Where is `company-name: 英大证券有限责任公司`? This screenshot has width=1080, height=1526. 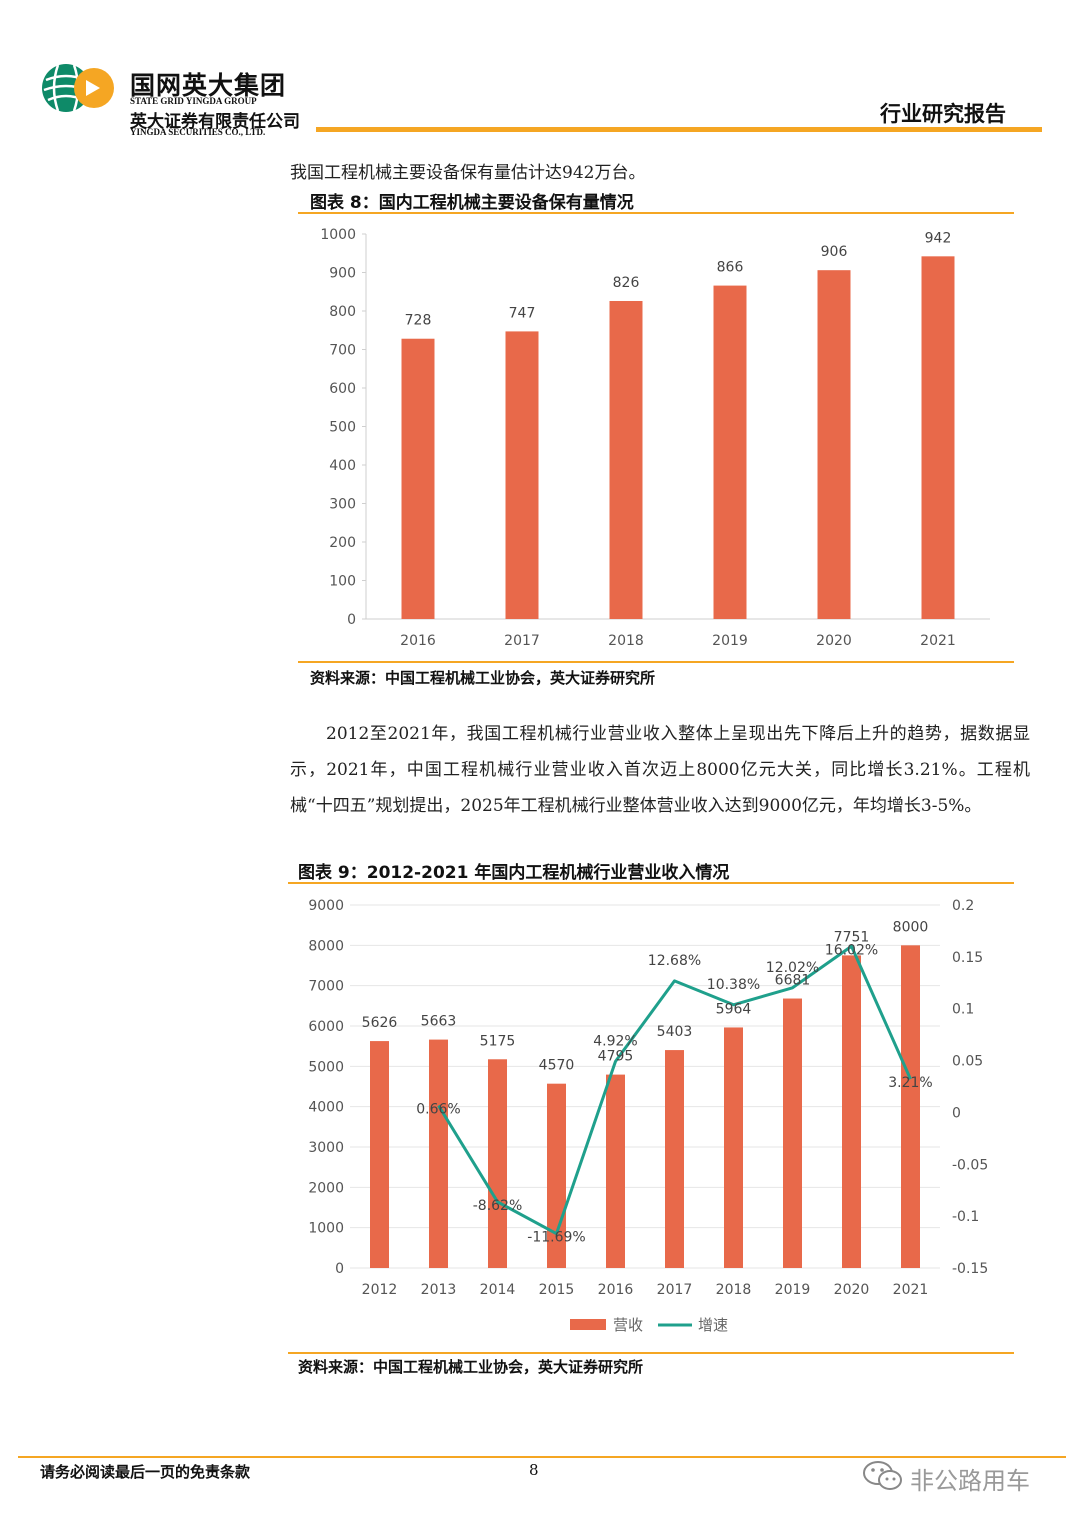 company-name: 英大证券有限责任公司 is located at coordinates (215, 122).